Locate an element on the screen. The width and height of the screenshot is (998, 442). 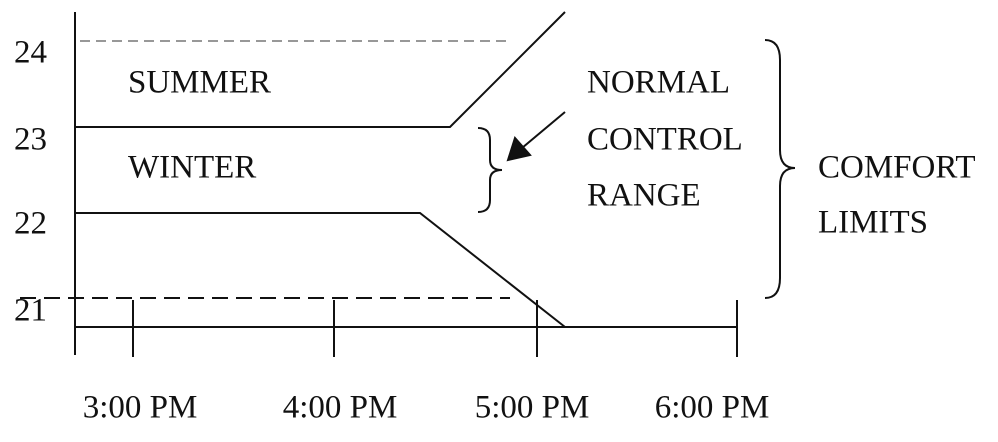
winter-line is located at coordinates (320, 270).